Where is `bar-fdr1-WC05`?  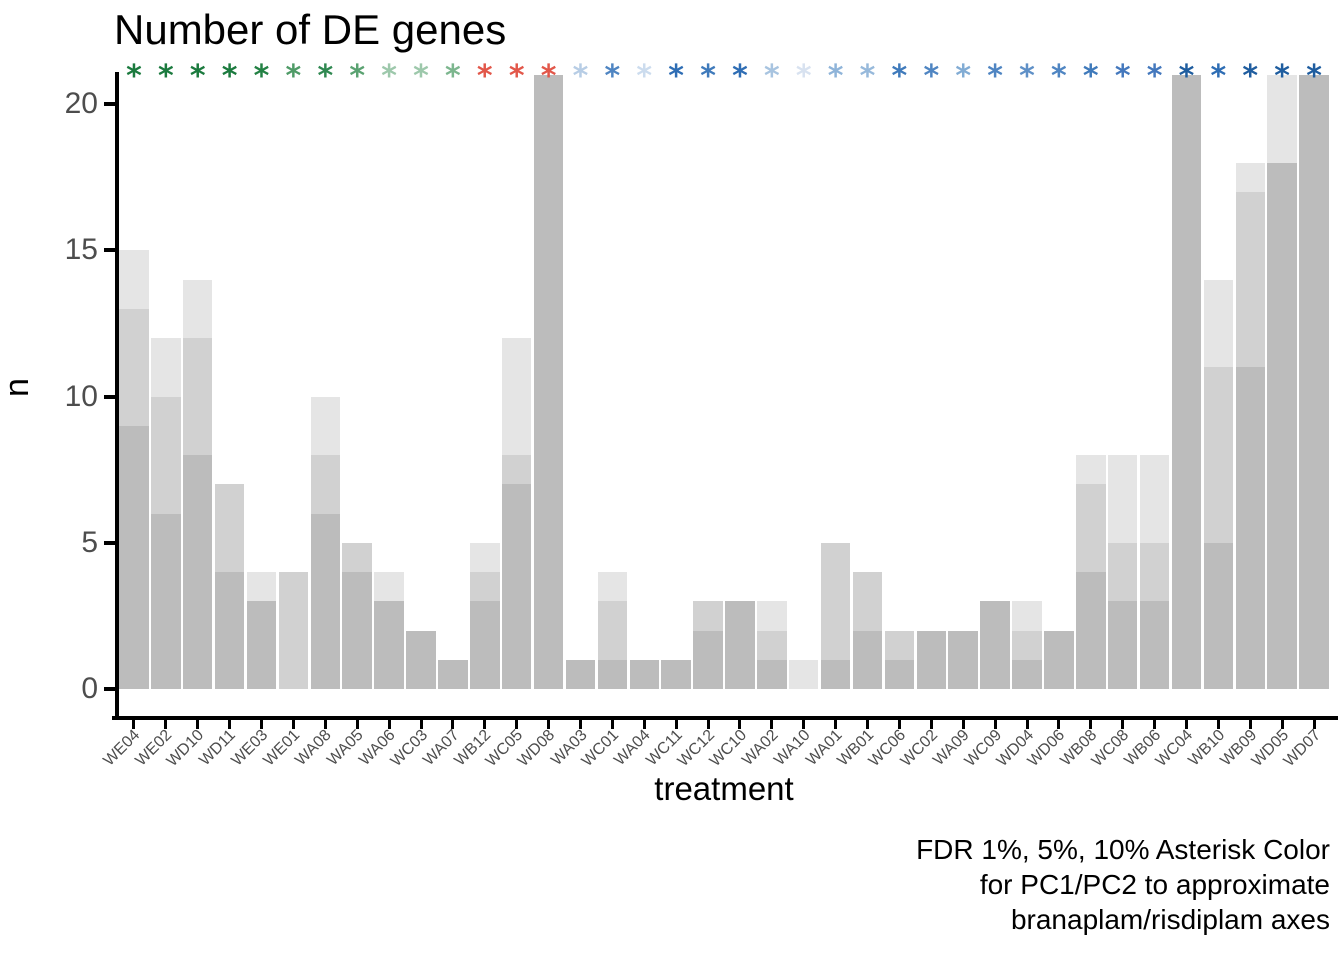 bar-fdr1-WC05 is located at coordinates (516, 586).